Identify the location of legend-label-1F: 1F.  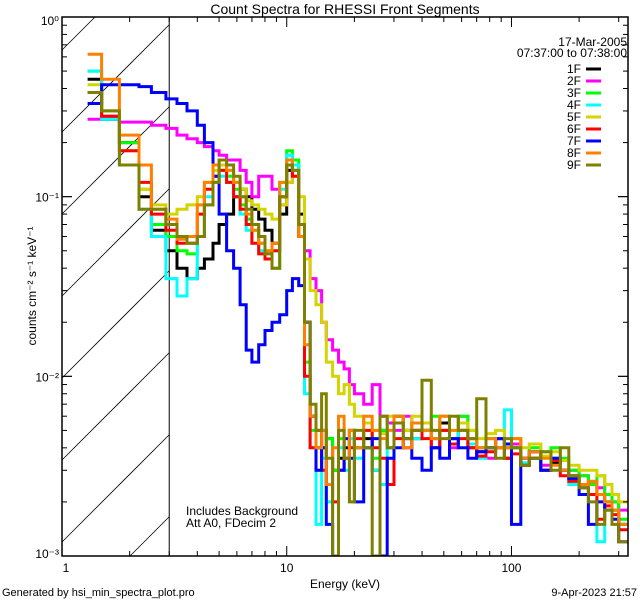
(574, 69).